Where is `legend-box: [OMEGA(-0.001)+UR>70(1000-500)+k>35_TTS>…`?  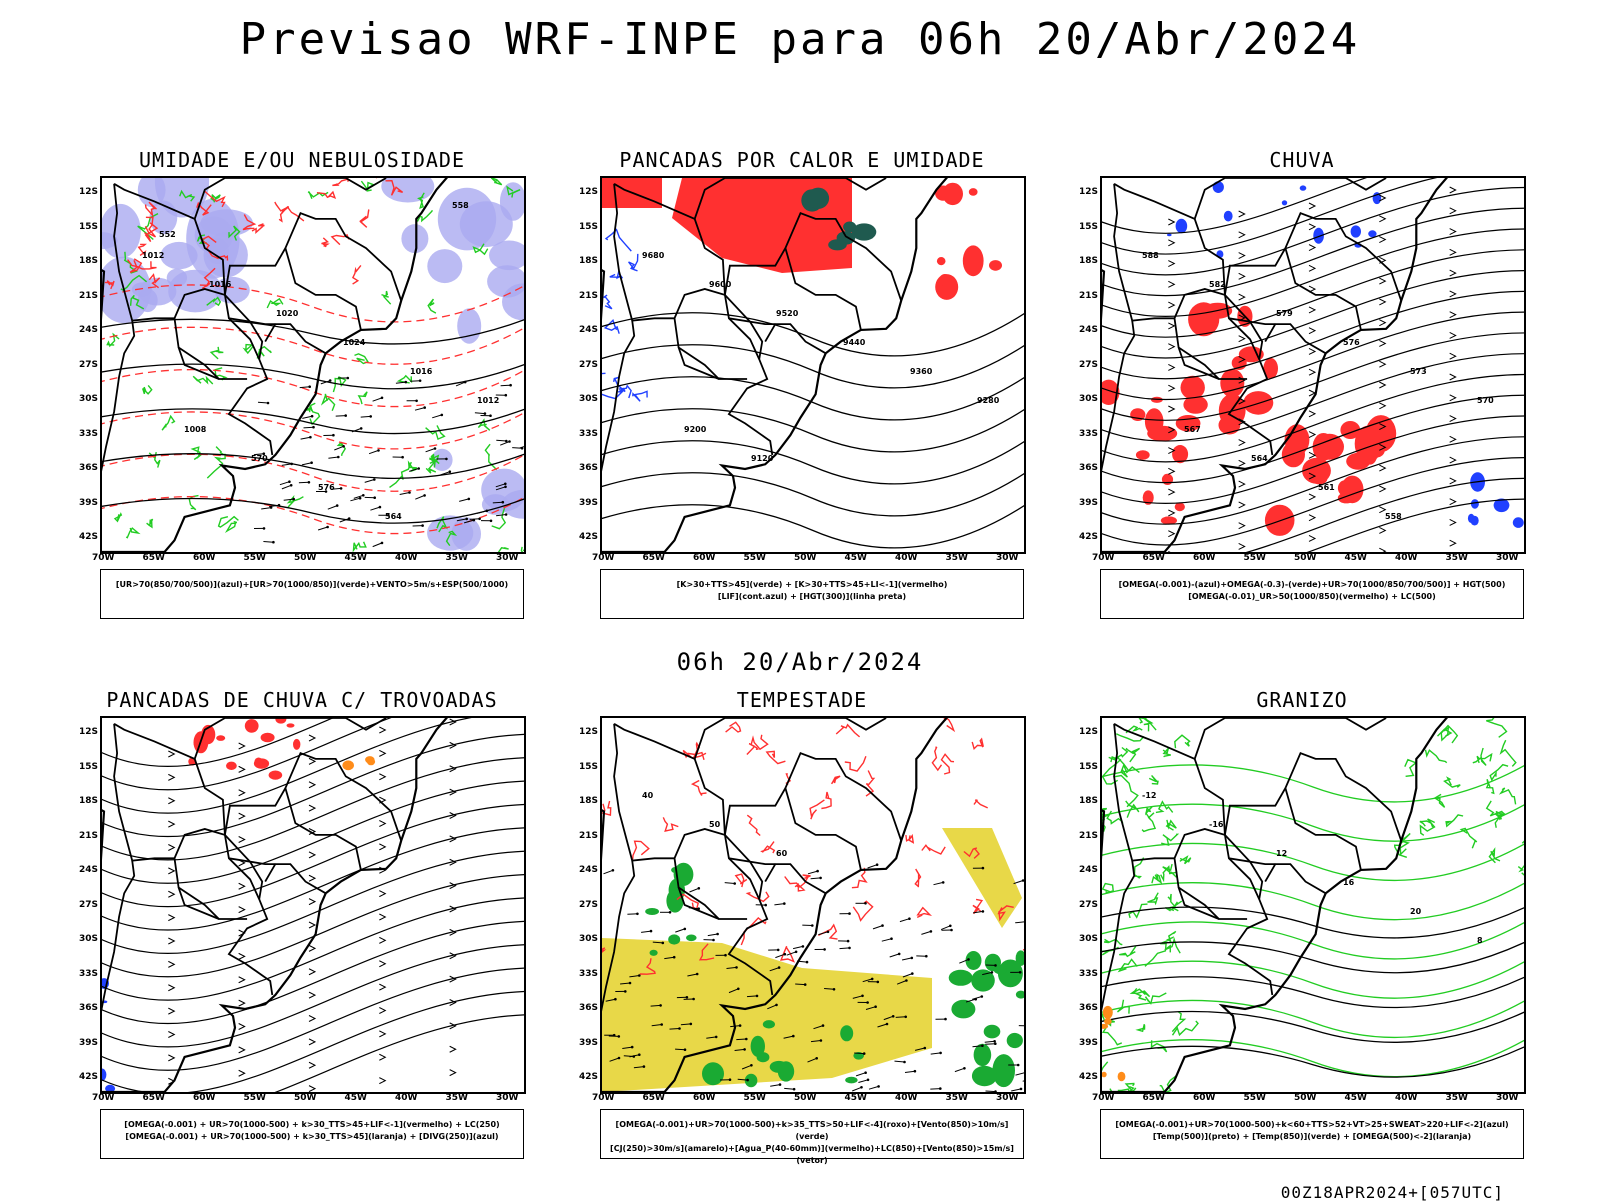
legend-box: [OMEGA(-0.001)+UR>70(1000-500)+k>35_TTS>… is located at coordinates (812, 1134).